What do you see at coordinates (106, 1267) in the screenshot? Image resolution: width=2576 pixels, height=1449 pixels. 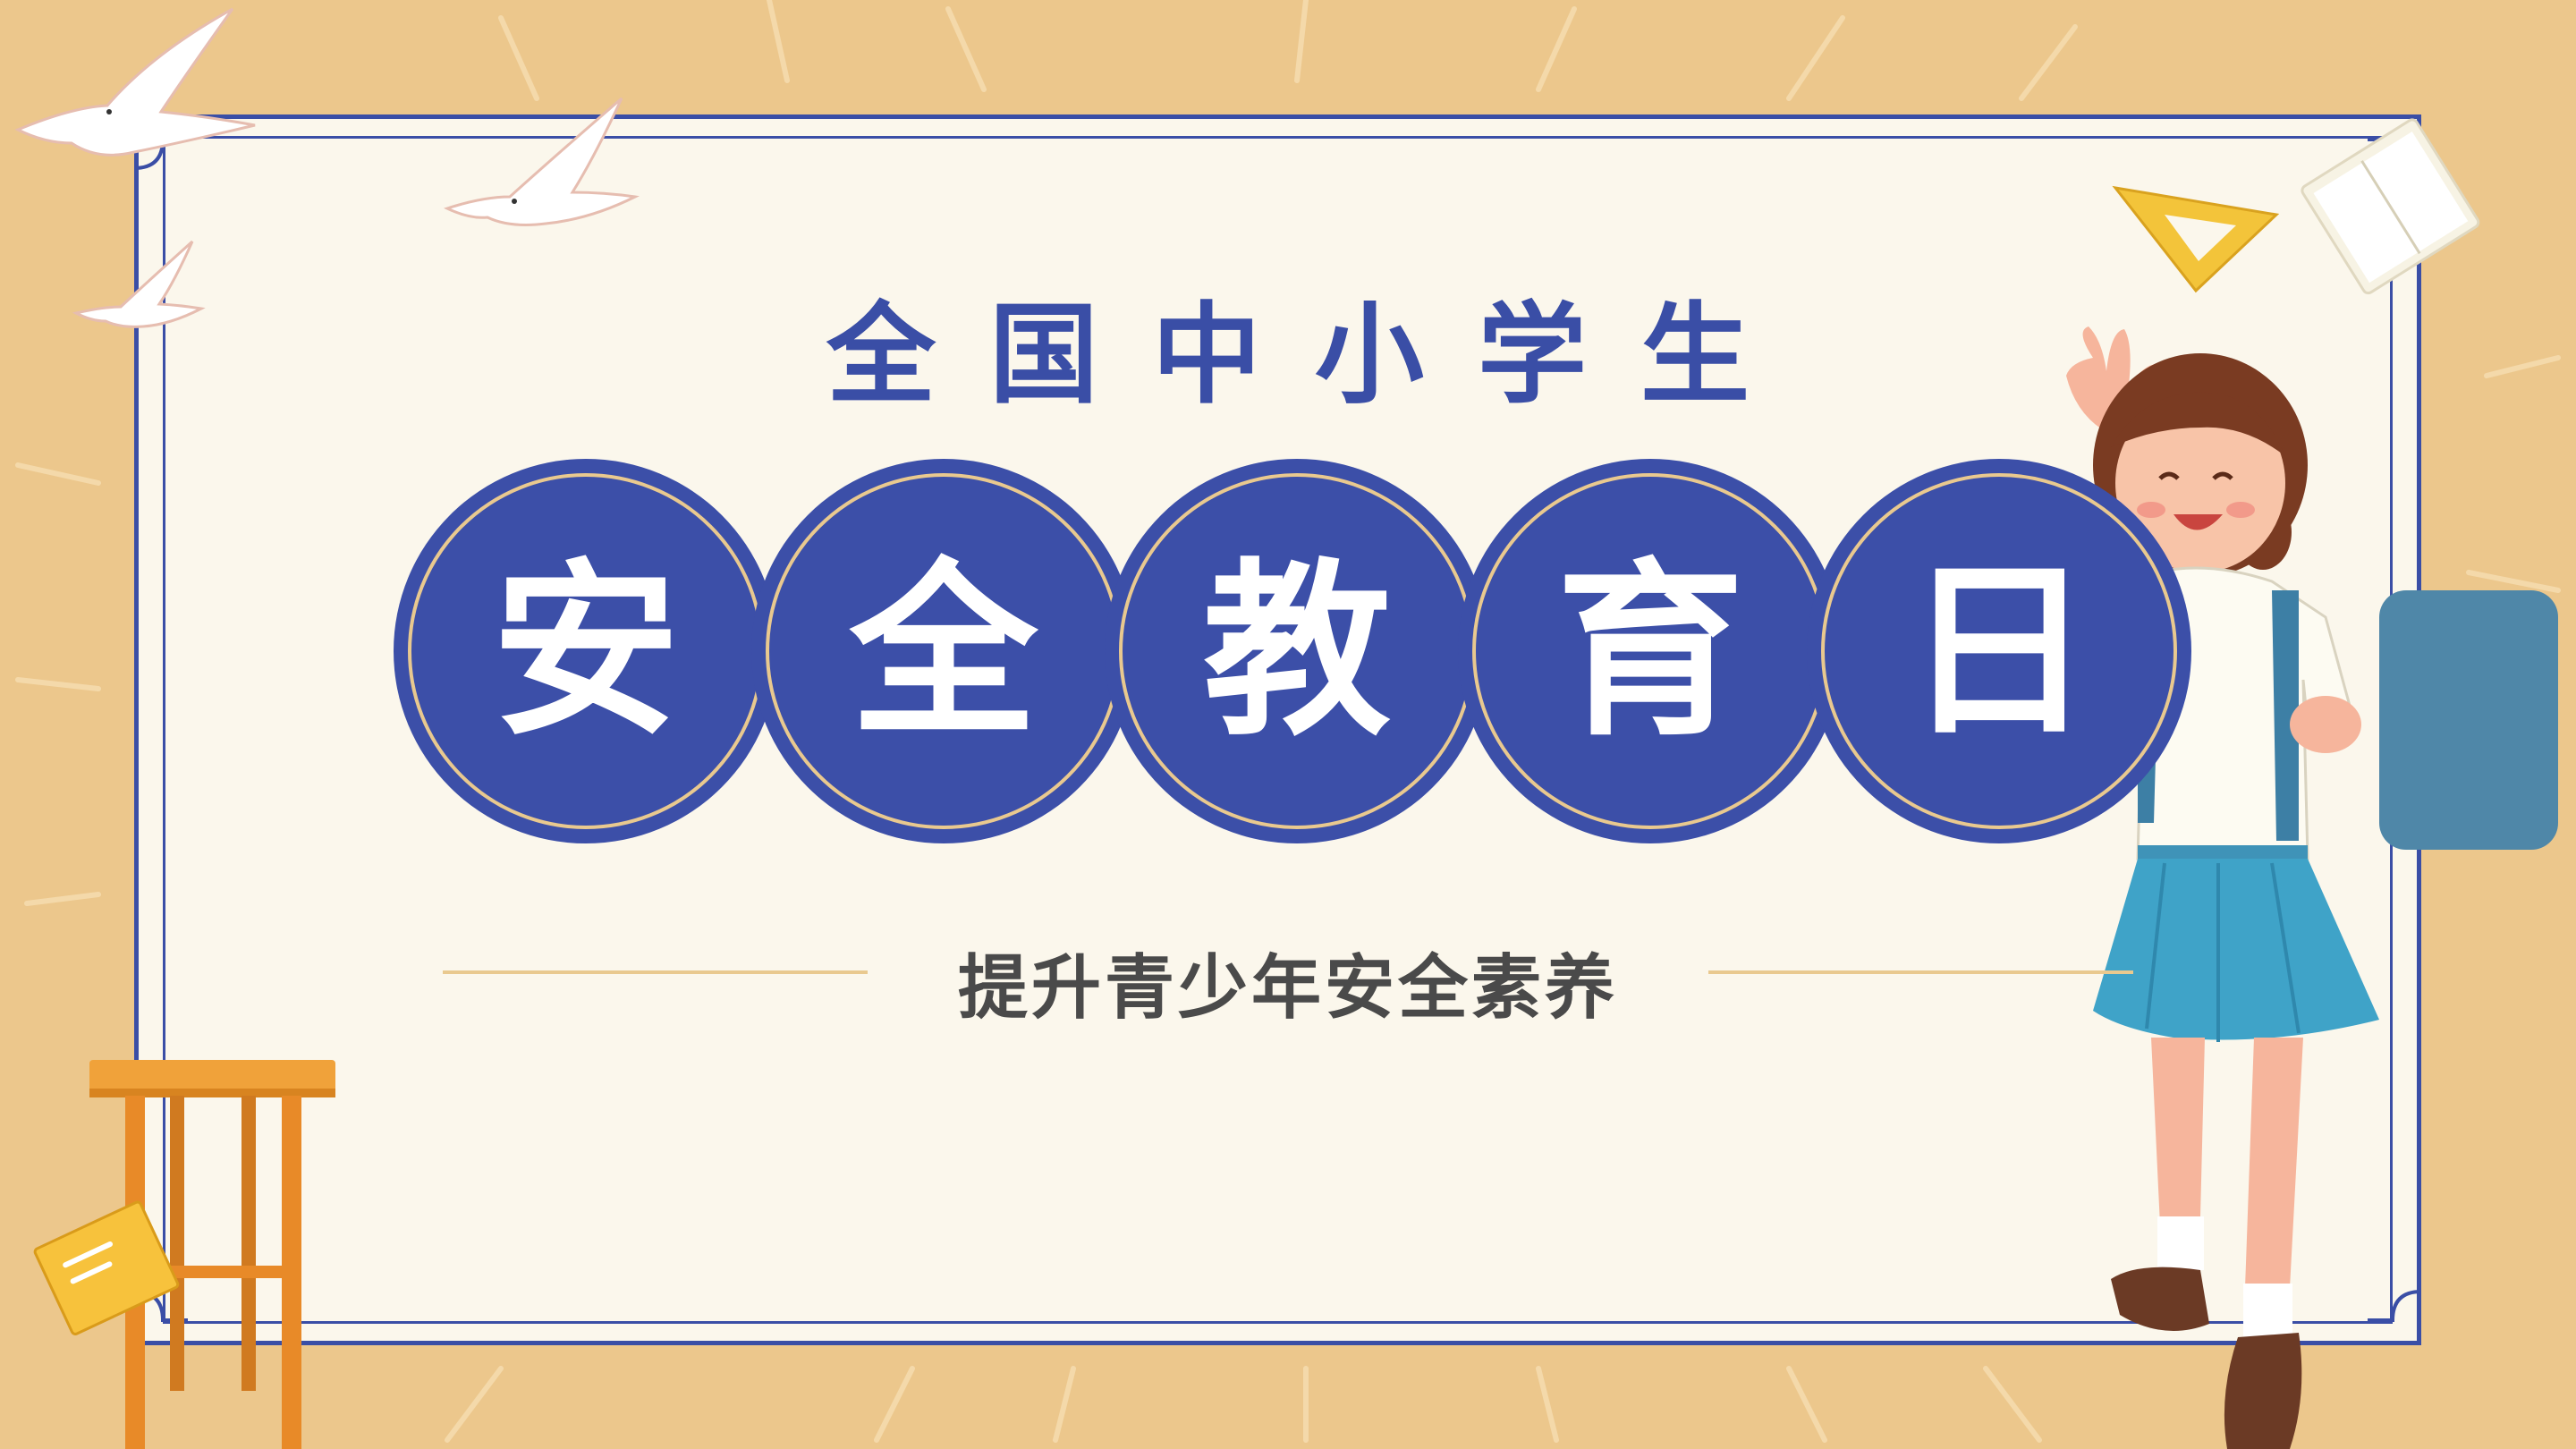 I see `book-icon` at bounding box center [106, 1267].